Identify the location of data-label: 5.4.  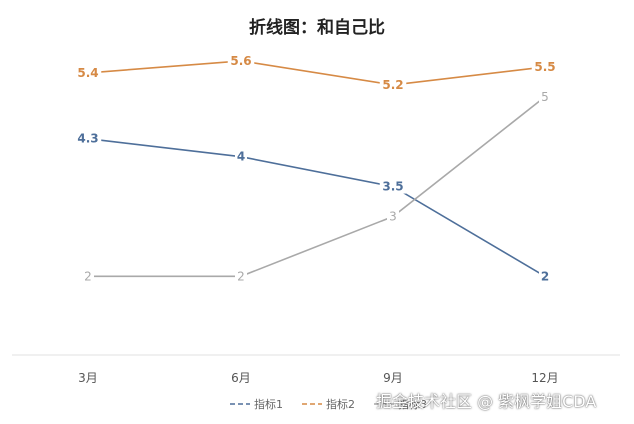
(87, 73).